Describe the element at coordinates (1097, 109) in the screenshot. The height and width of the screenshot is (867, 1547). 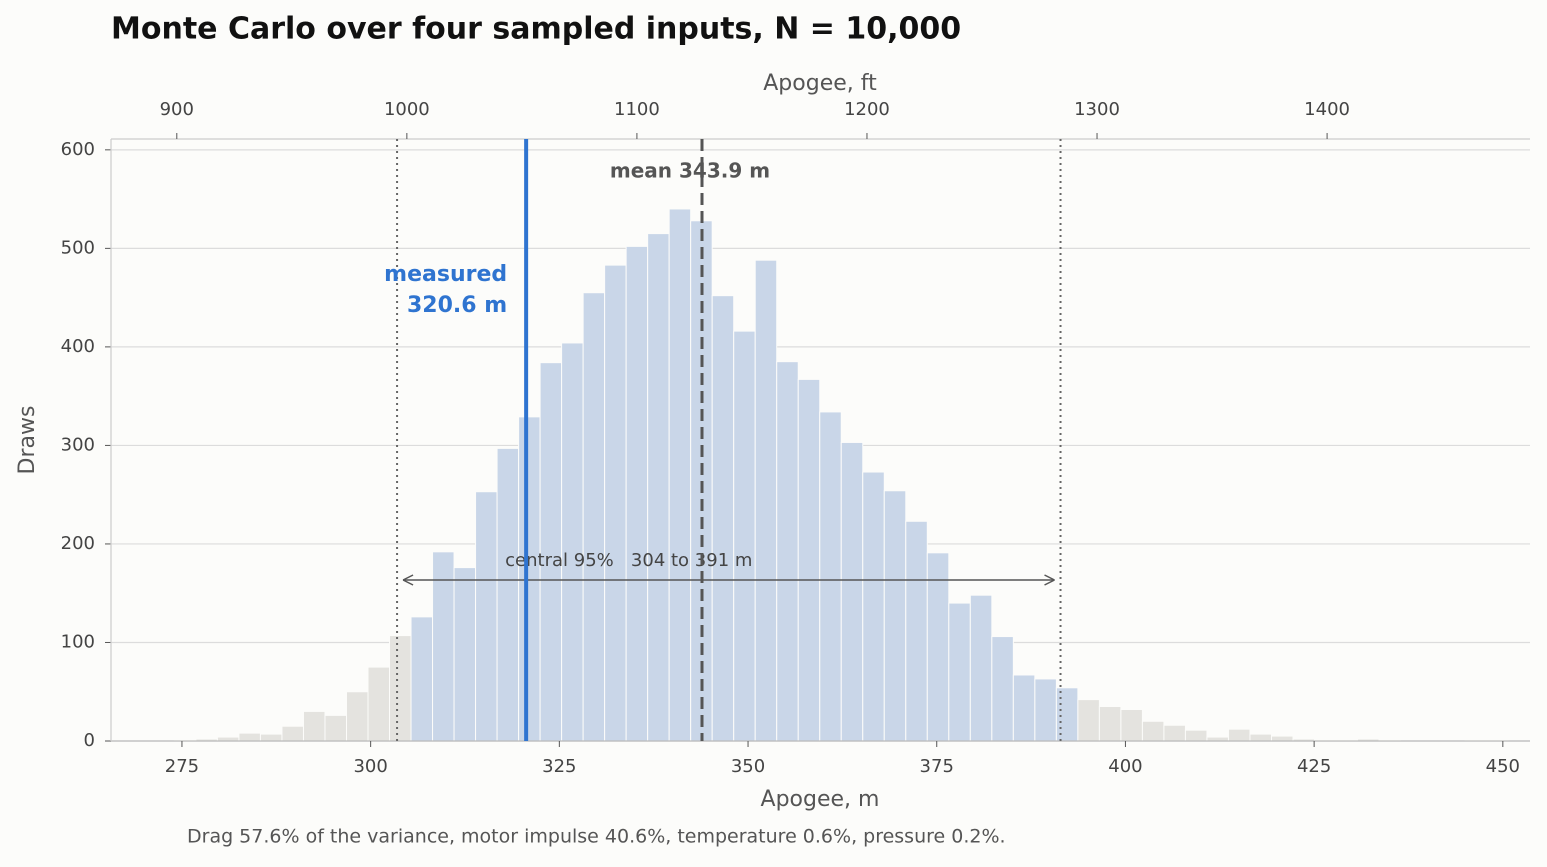
I see `x2-tick-label: 1300` at that location.